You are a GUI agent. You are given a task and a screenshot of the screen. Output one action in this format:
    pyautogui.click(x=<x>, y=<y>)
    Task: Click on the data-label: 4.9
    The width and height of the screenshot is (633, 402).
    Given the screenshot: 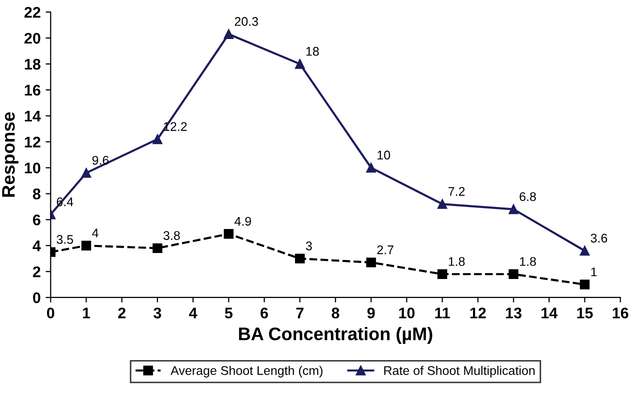 What is the action you would take?
    pyautogui.click(x=243, y=221)
    